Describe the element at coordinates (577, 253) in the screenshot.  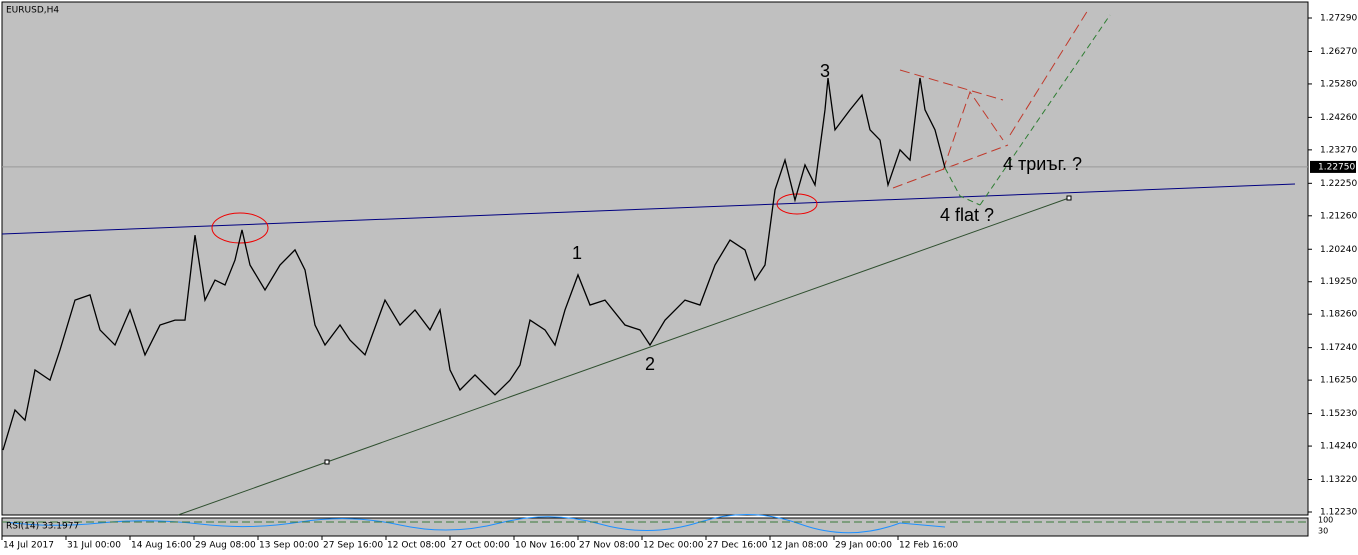
I see `wave-label: 1` at that location.